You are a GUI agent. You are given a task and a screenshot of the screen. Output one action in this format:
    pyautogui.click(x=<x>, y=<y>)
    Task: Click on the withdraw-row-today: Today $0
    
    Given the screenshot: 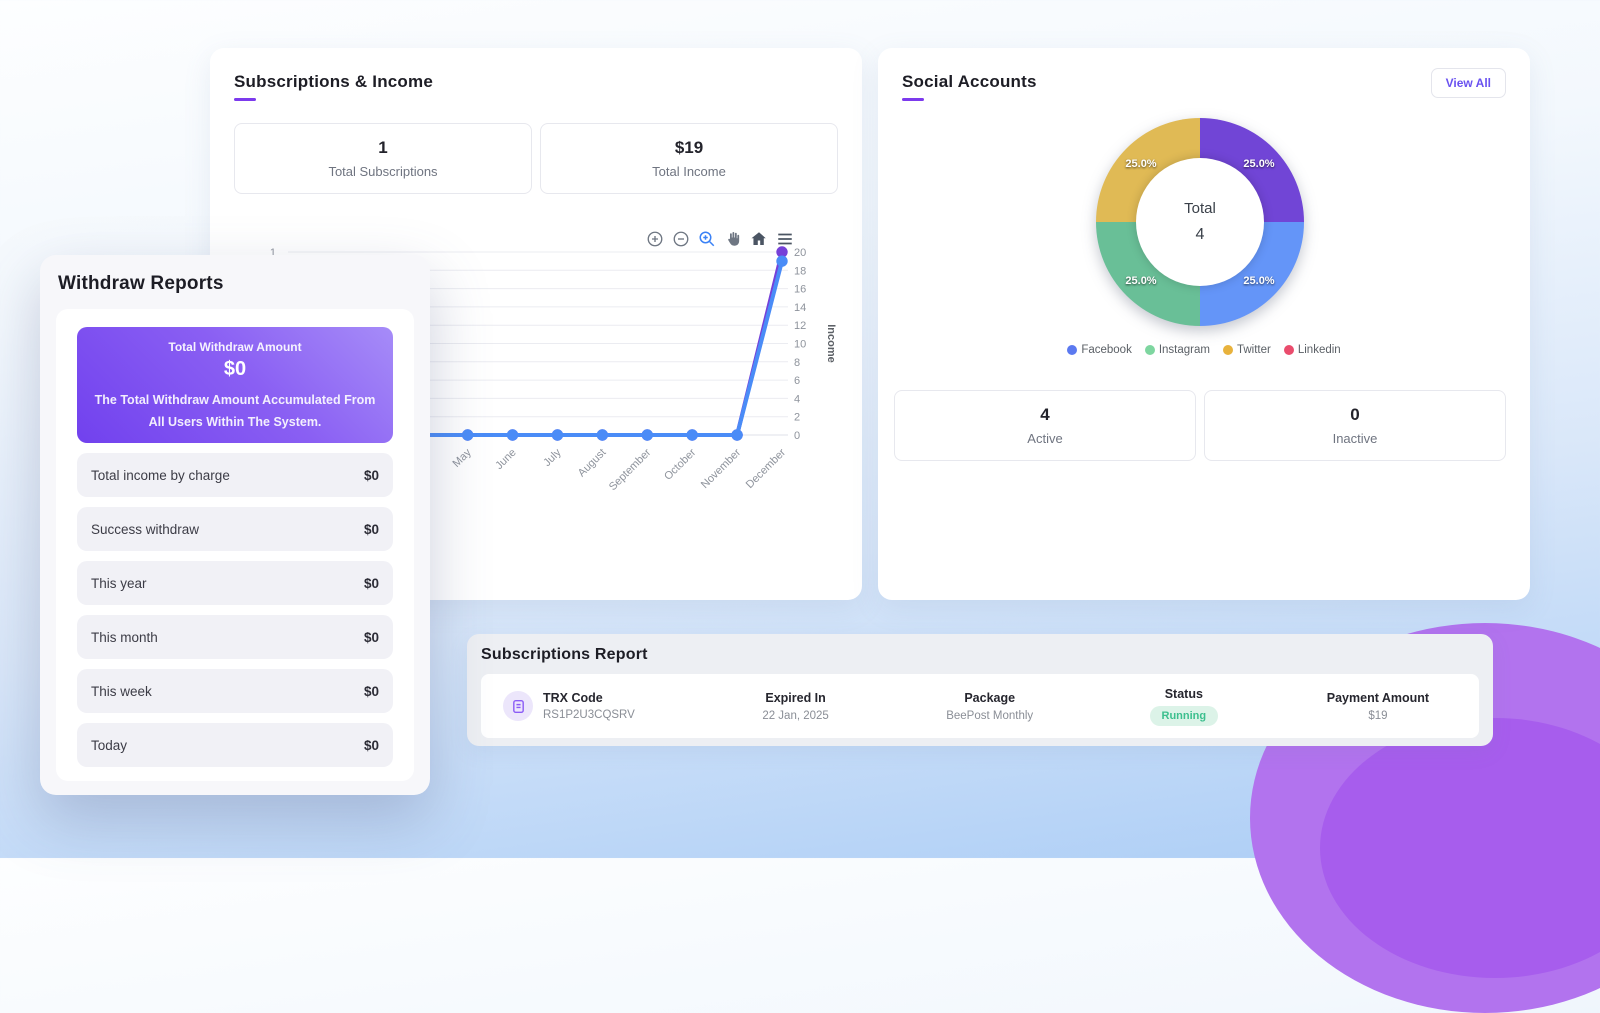 What is the action you would take?
    pyautogui.click(x=235, y=745)
    